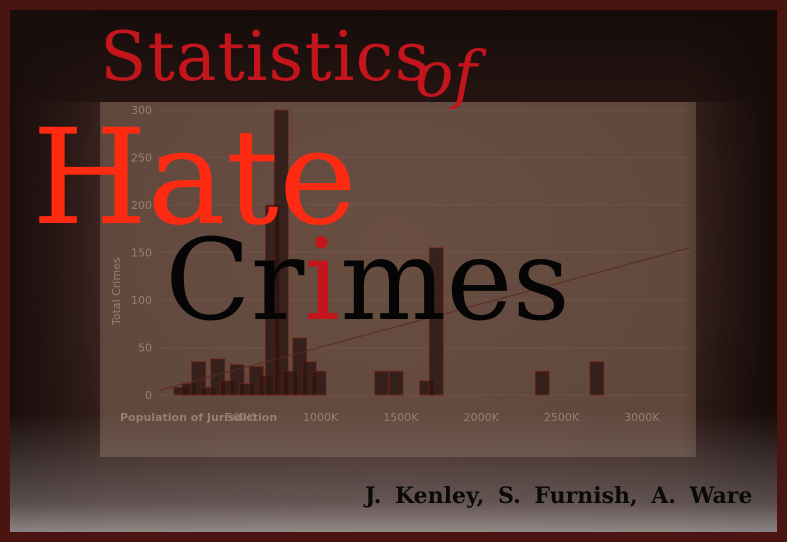  What do you see at coordinates (455, 281) in the screenshot?
I see `title-crimes-part2: mes` at bounding box center [455, 281].